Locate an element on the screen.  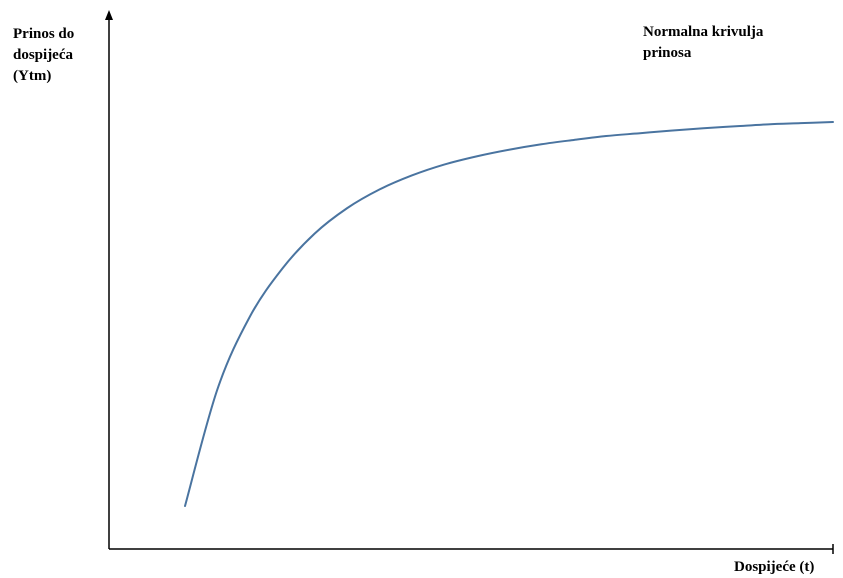
y-axis-label-line: (Ytm) is located at coordinates (32, 76).